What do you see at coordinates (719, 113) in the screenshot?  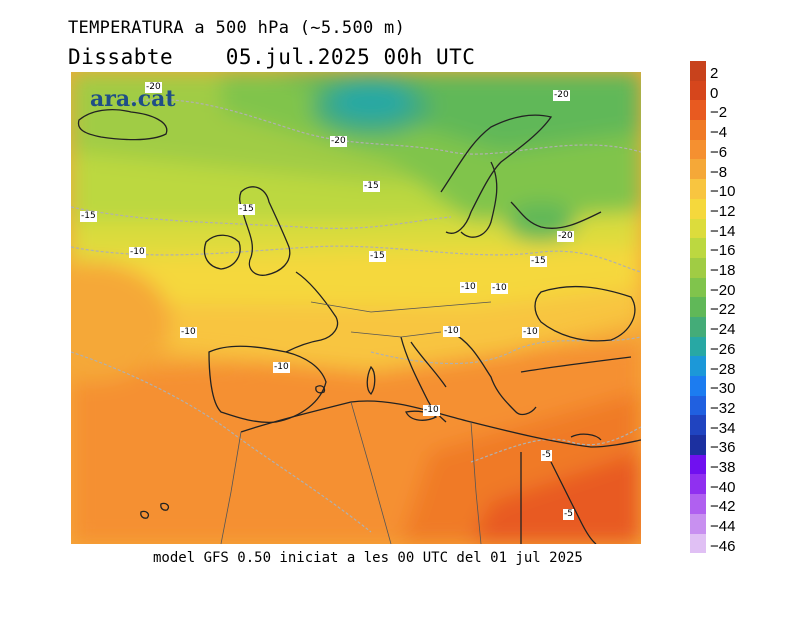 I see `legend-tick-label: −2` at bounding box center [719, 113].